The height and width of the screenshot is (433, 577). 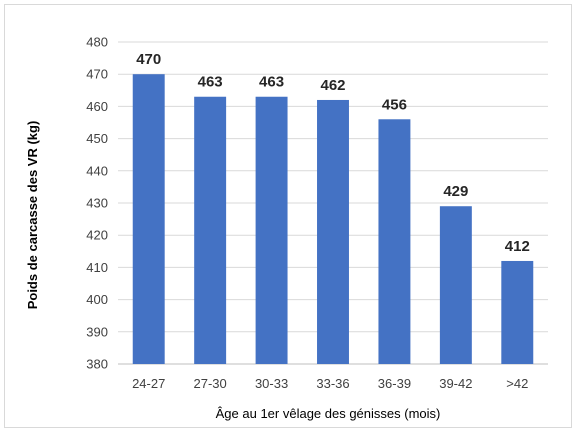 I want to click on y-tick-label: 470, so click(x=97, y=74).